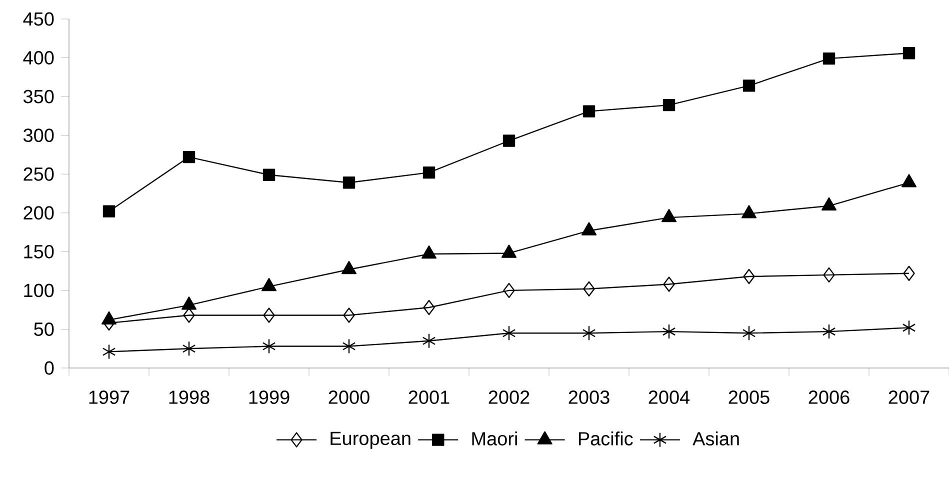 The image size is (949, 478). I want to click on legend-label: Maori, so click(494, 439).